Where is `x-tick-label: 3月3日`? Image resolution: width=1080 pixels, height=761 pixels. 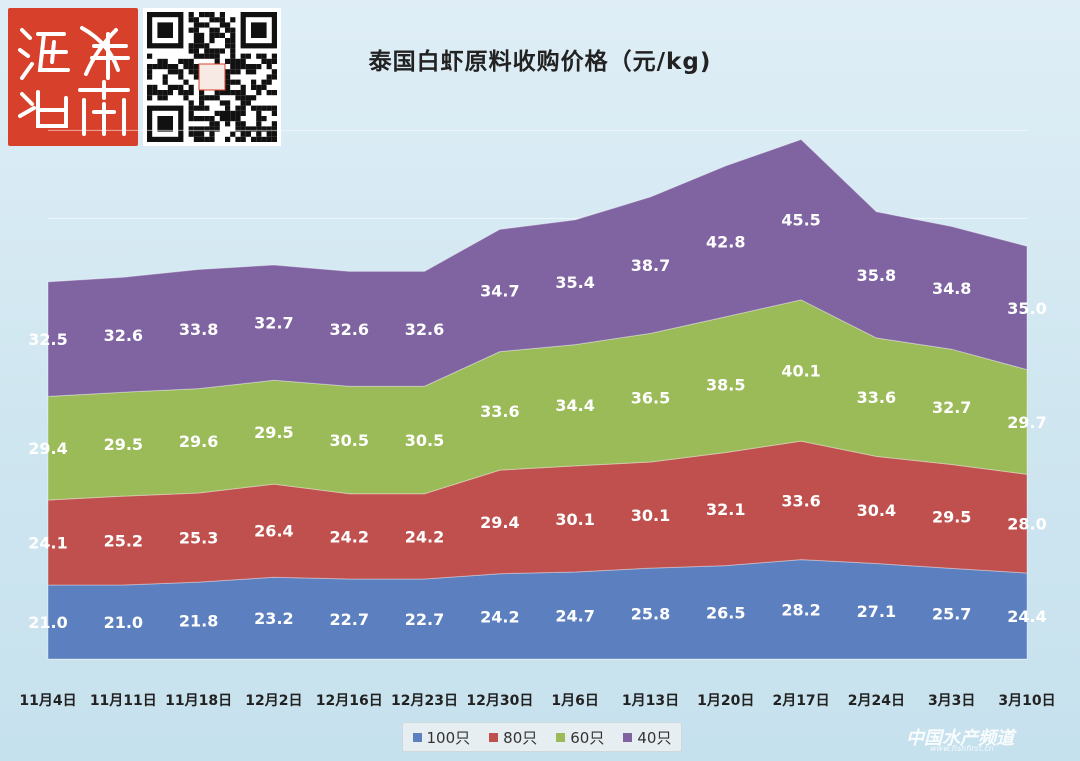
x-tick-label: 3月3日 is located at coordinates (951, 701).